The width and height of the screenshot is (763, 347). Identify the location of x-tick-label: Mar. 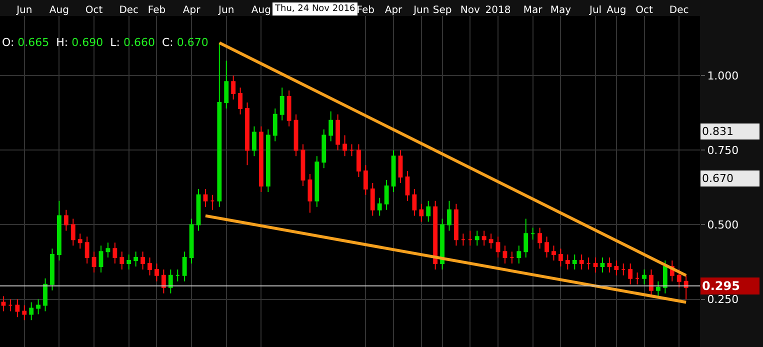
(533, 10).